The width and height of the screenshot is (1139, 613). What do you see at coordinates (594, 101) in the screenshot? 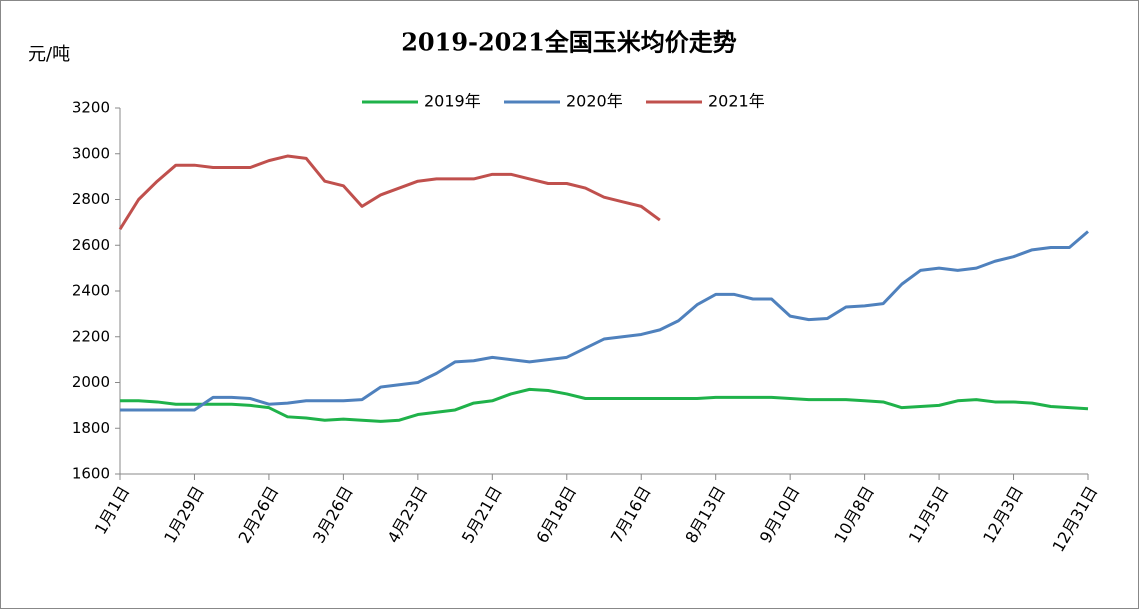
I see `legend-label: 2020年` at bounding box center [594, 101].